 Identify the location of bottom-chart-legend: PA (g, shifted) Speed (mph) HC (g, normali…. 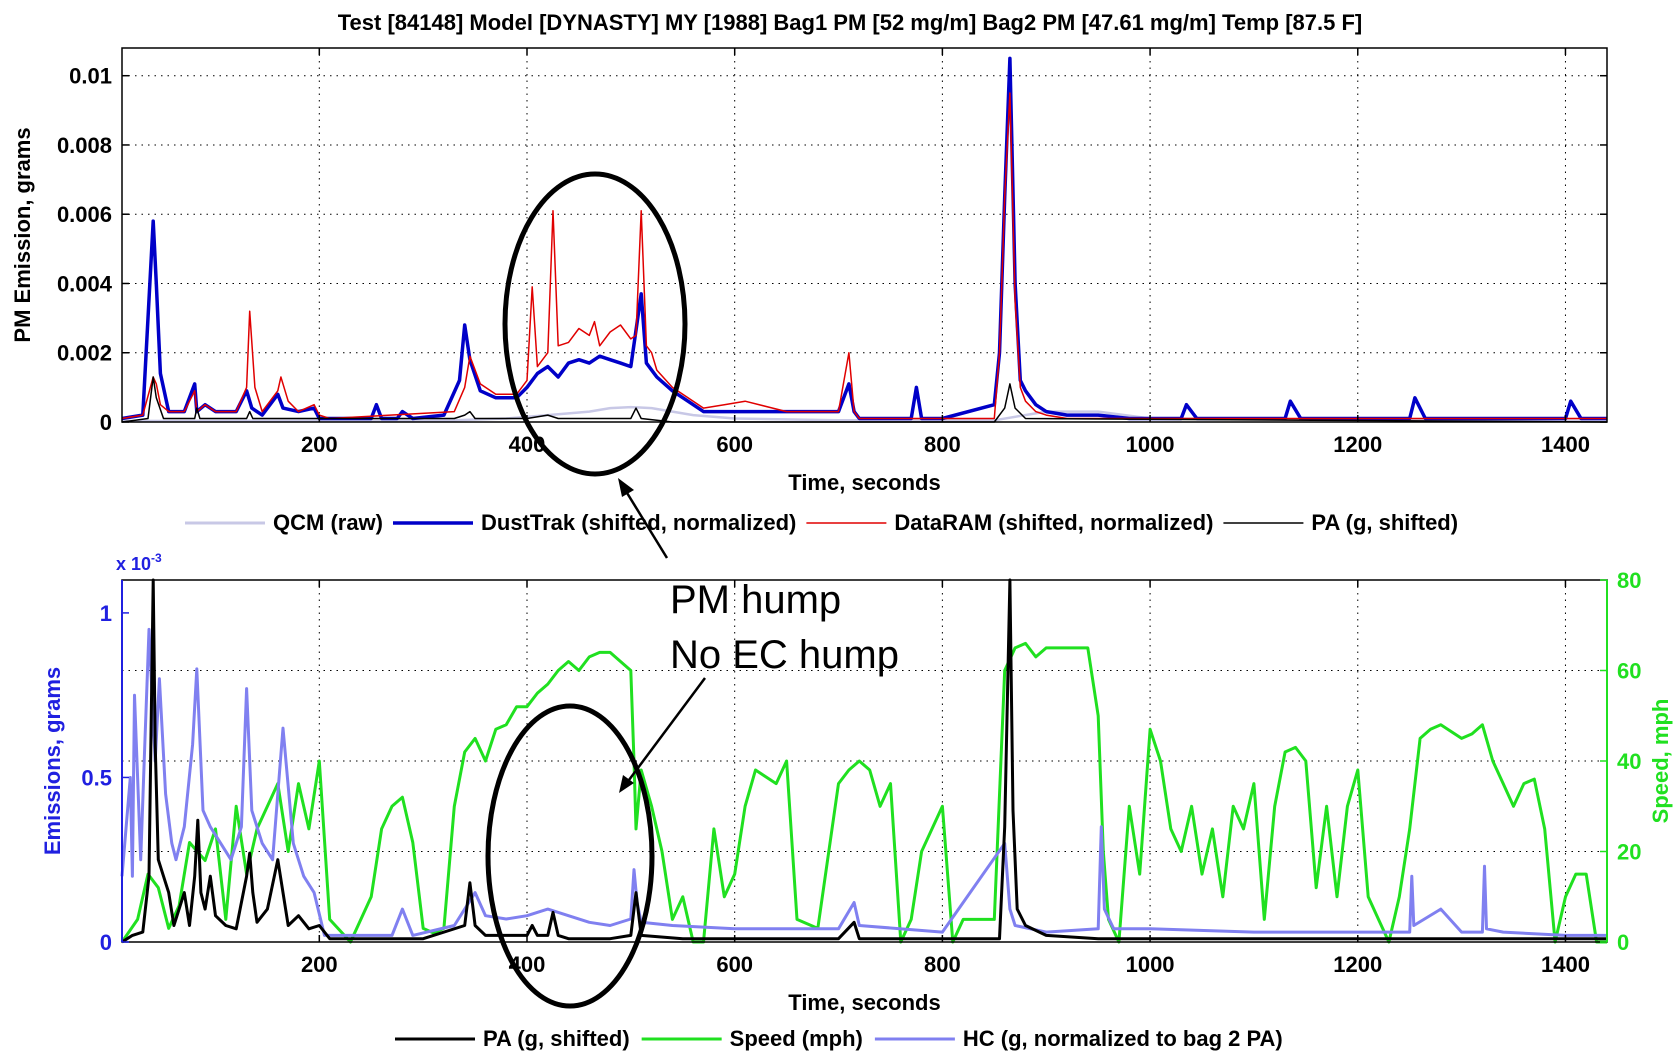
(839, 1038).